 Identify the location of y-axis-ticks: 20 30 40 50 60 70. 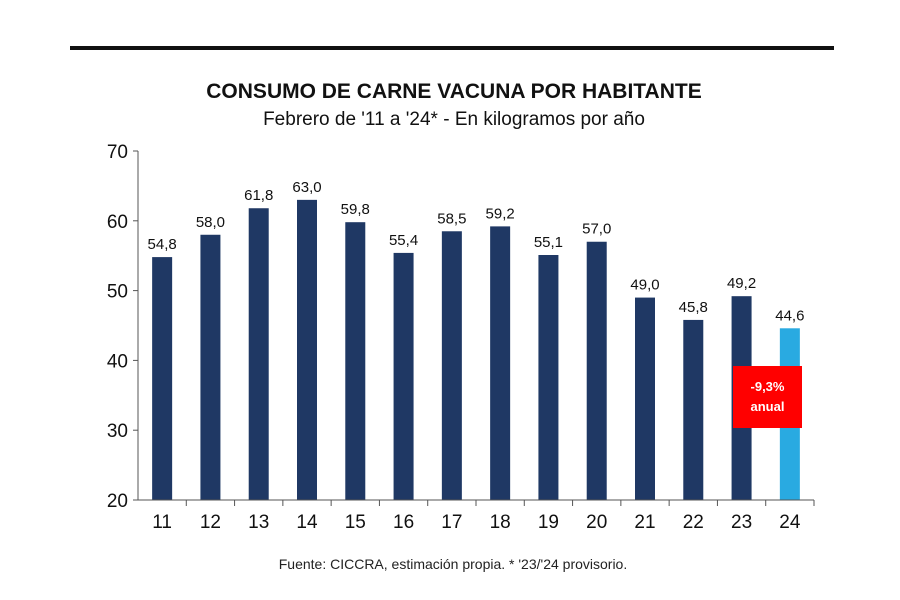
(122, 327).